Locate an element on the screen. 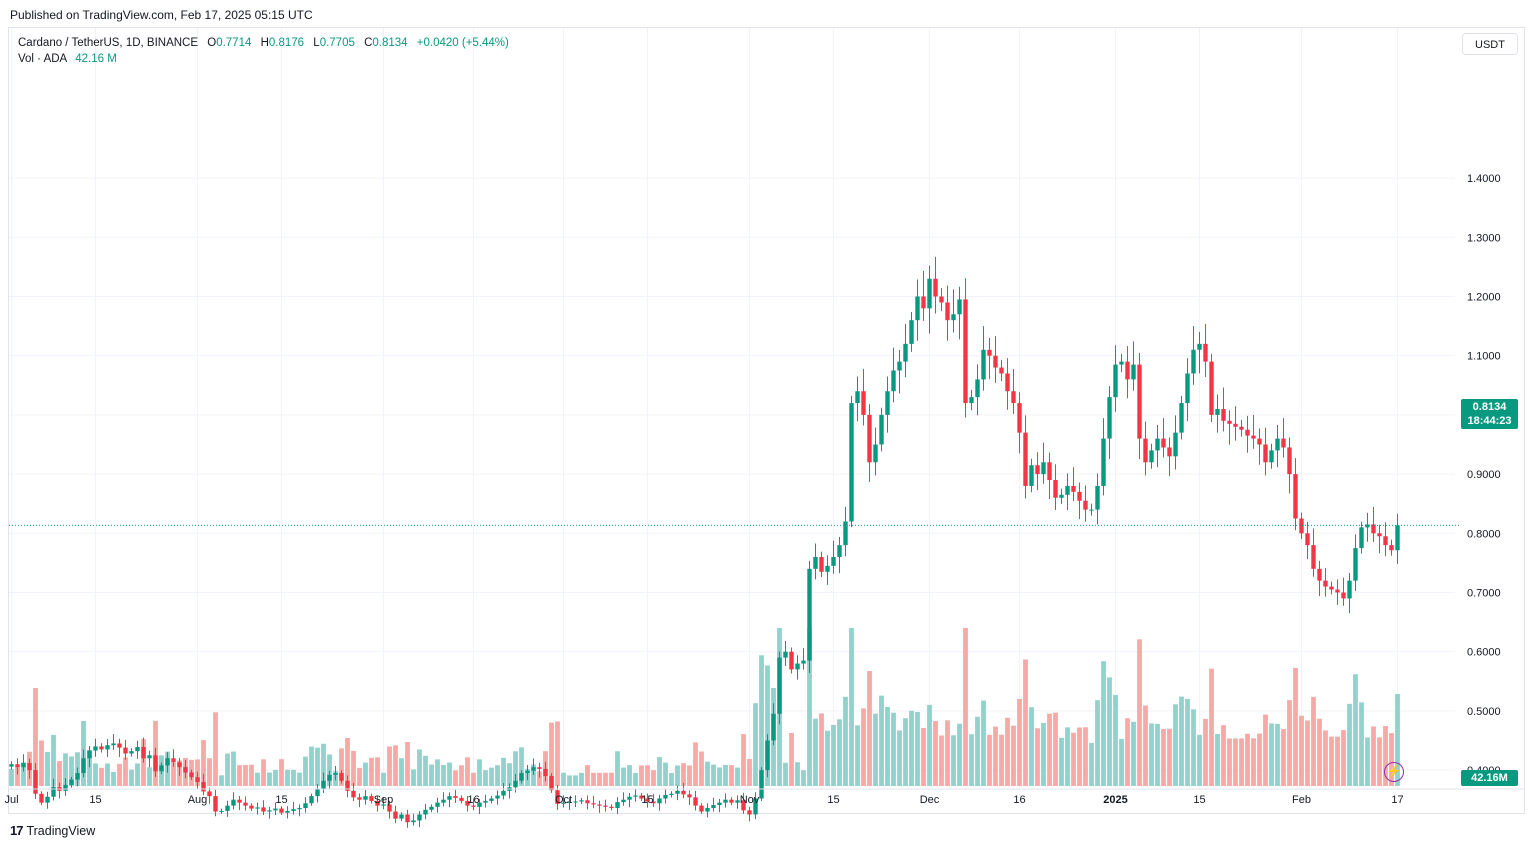  footer-brand: 17 TradingView is located at coordinates (52, 830).